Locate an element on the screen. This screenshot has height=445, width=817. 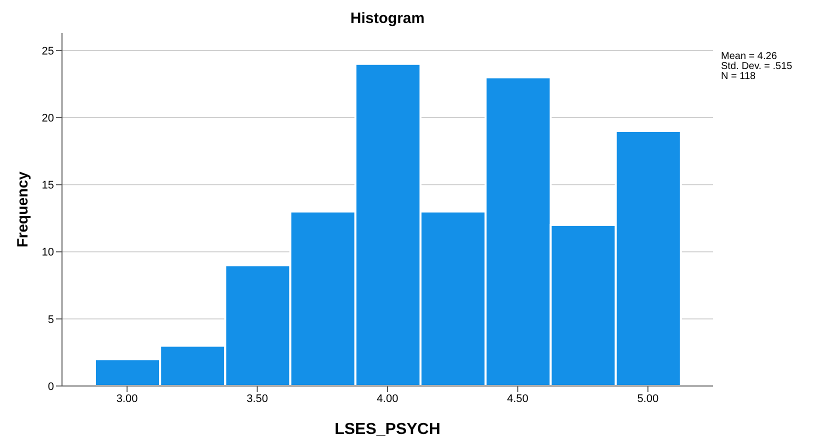
text: Std. Dev. = .515 is located at coordinates (756, 66).